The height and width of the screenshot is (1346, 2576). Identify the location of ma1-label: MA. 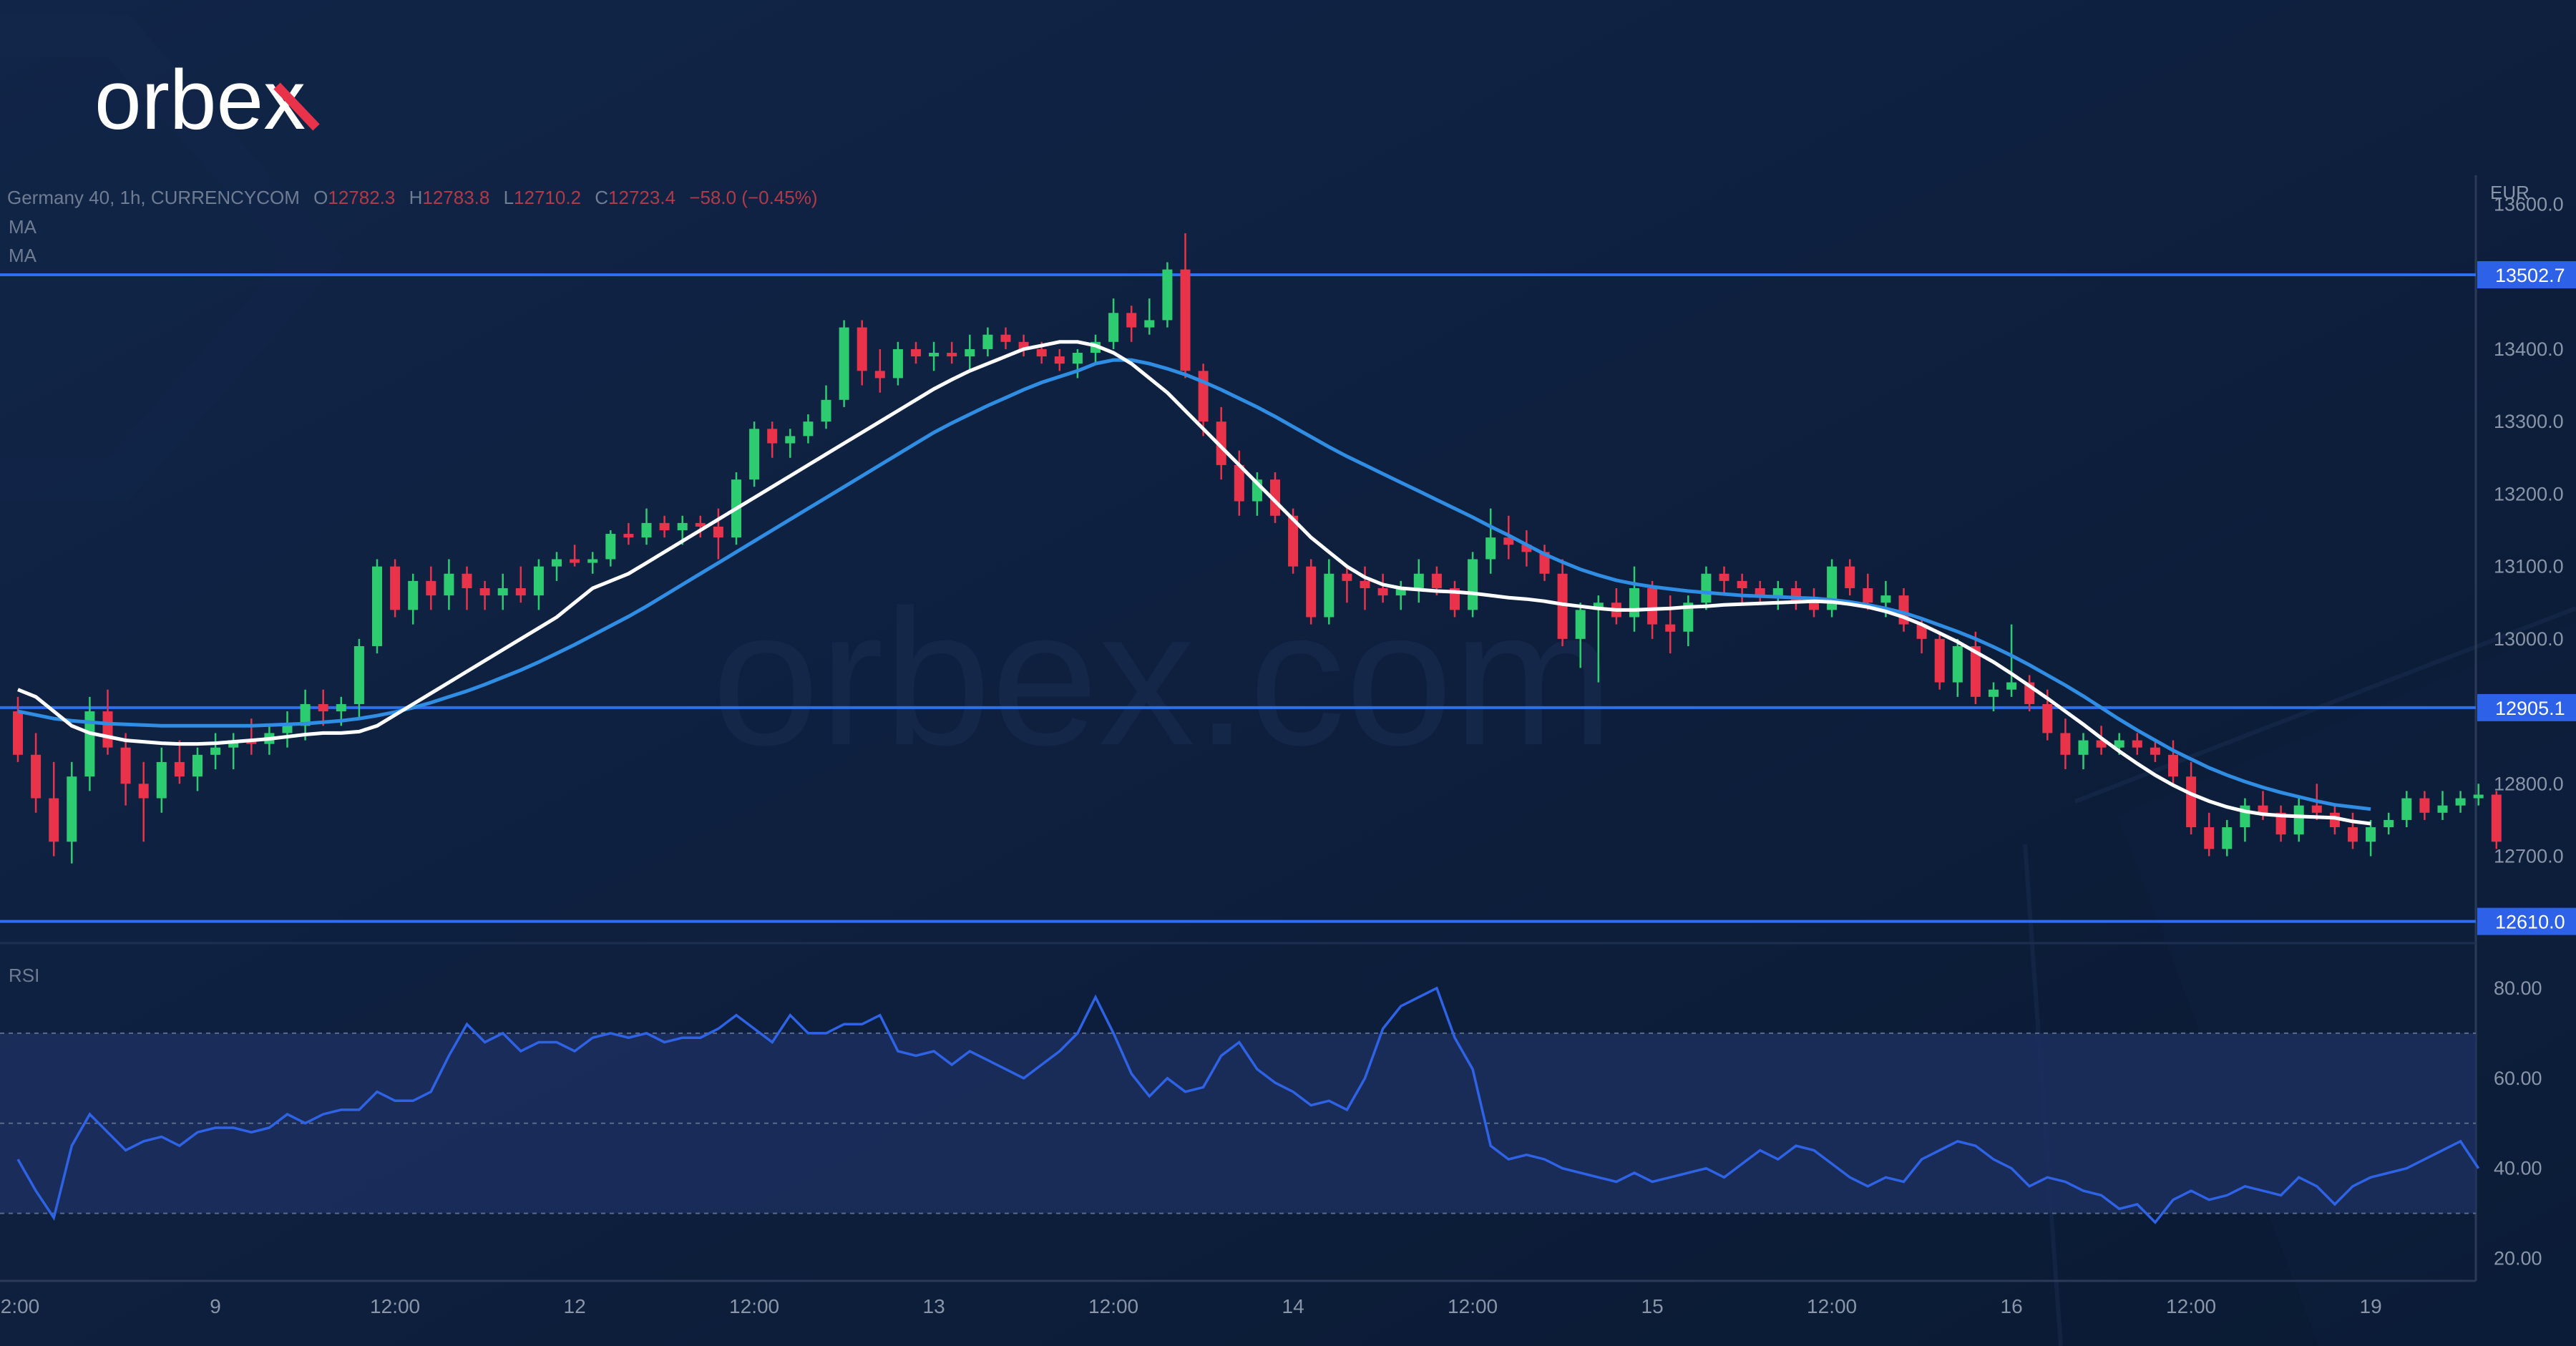
(23, 227).